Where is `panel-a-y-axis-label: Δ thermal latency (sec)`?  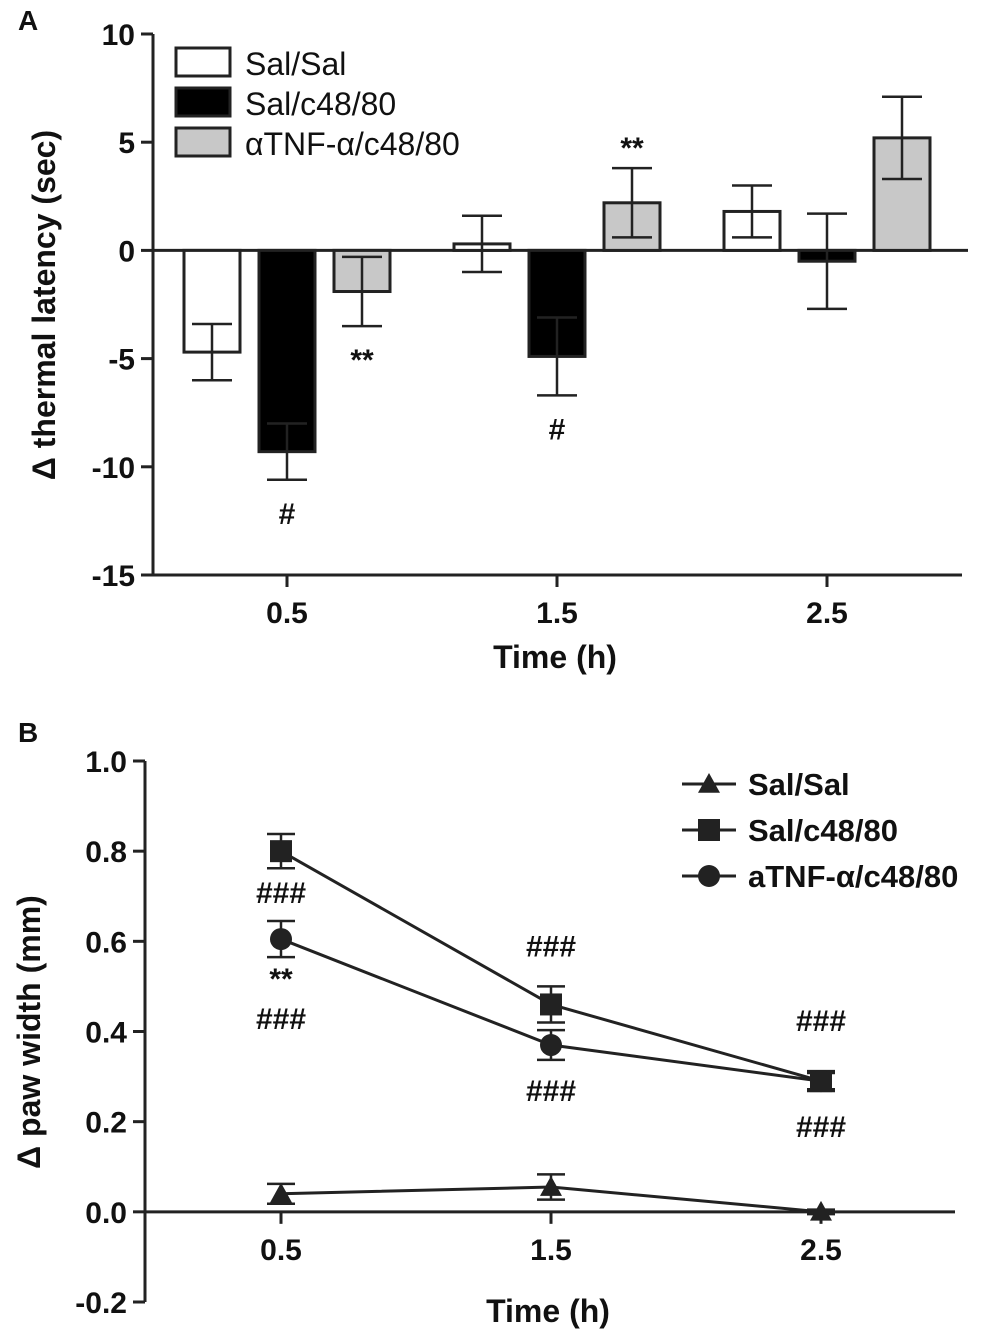 panel-a-y-axis-label: Δ thermal latency (sec) is located at coordinates (44, 305).